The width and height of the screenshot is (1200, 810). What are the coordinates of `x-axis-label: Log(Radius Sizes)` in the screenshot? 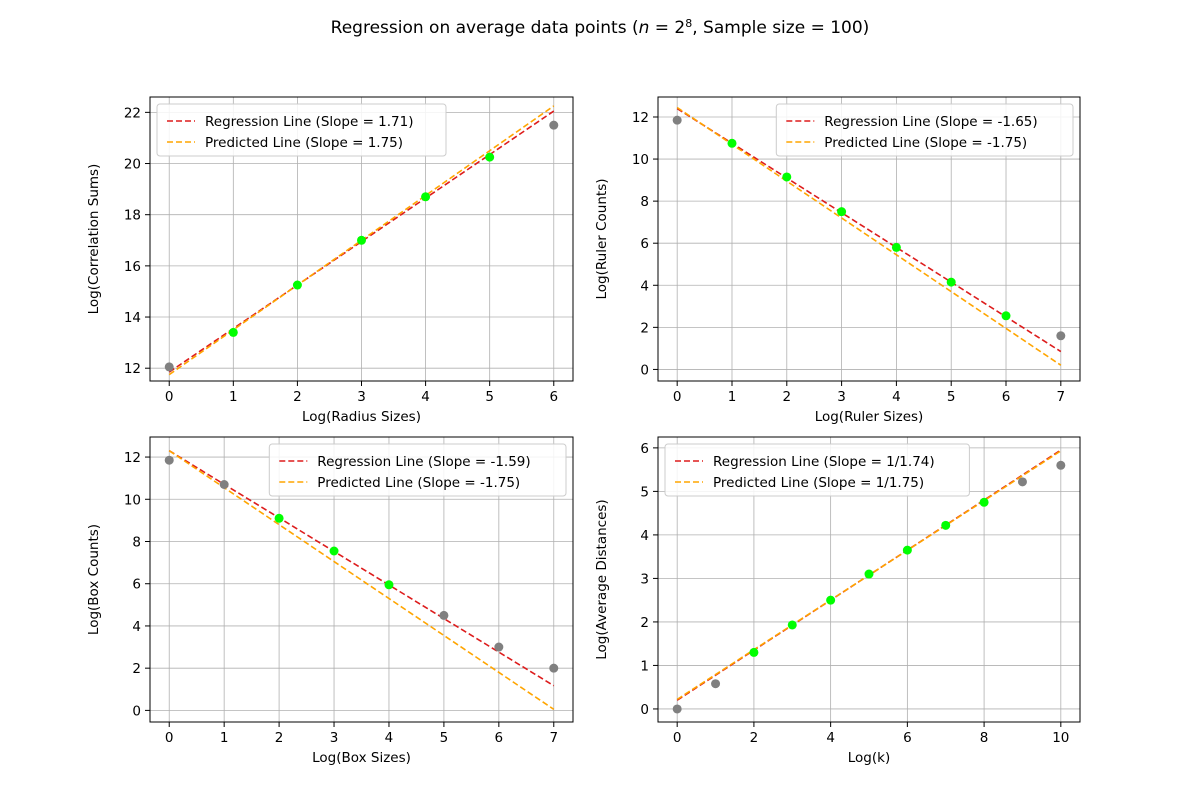 It's located at (361, 417).